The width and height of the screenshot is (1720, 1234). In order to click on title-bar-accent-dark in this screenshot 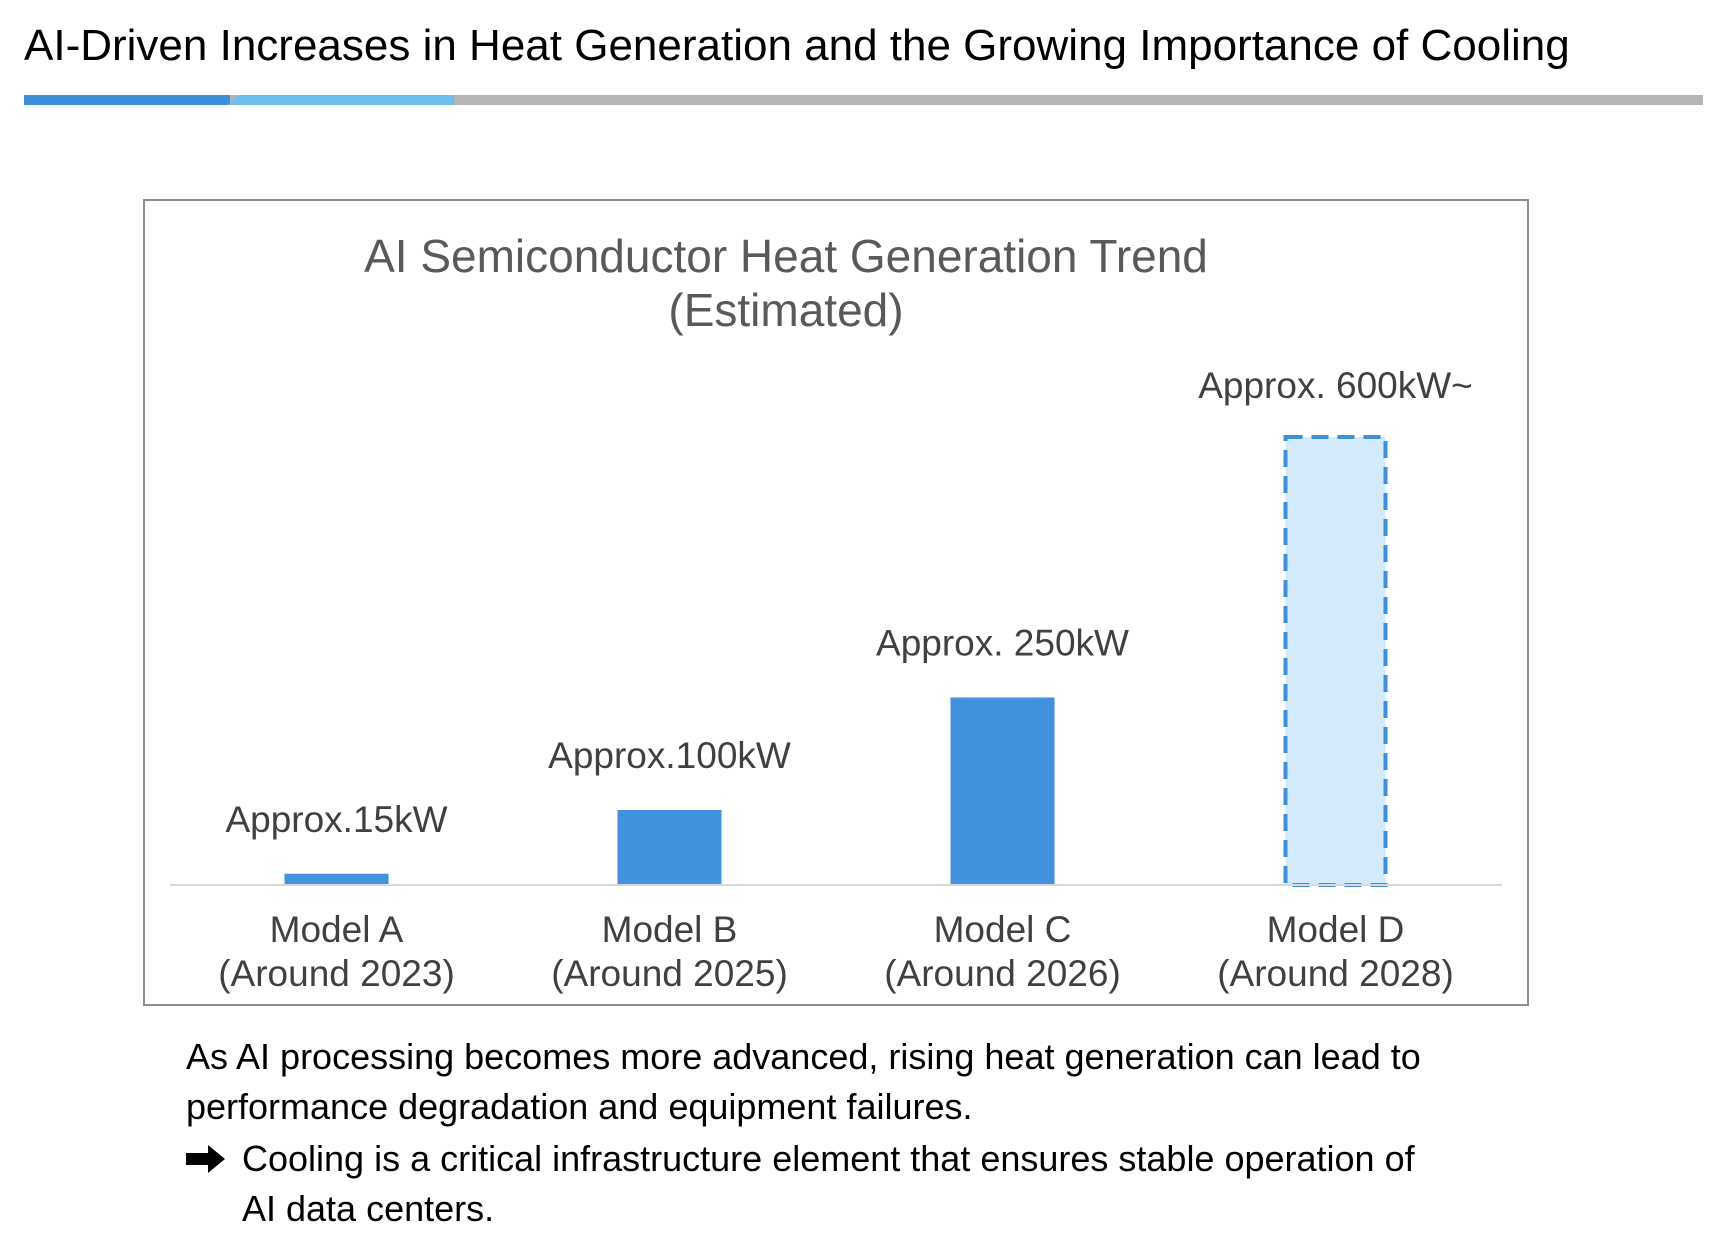, I will do `click(127, 100)`.